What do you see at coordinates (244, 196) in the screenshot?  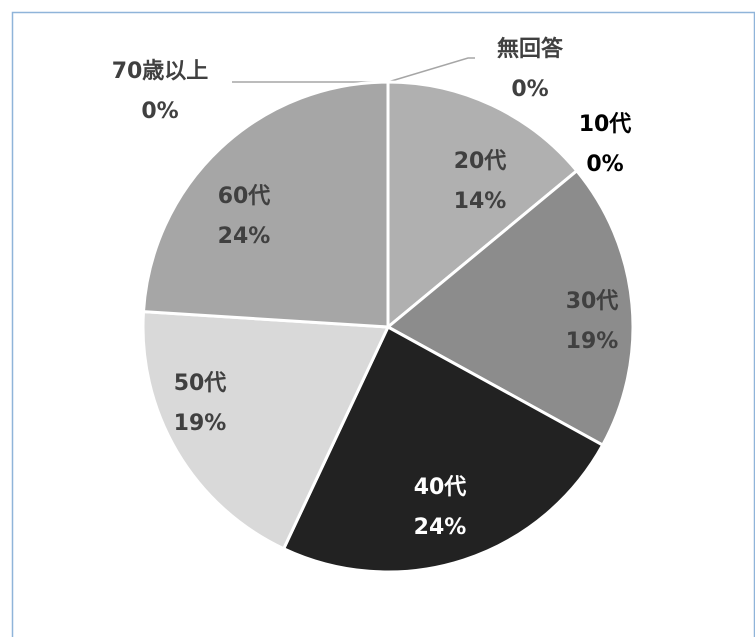 I see `slice-label: 60代` at bounding box center [244, 196].